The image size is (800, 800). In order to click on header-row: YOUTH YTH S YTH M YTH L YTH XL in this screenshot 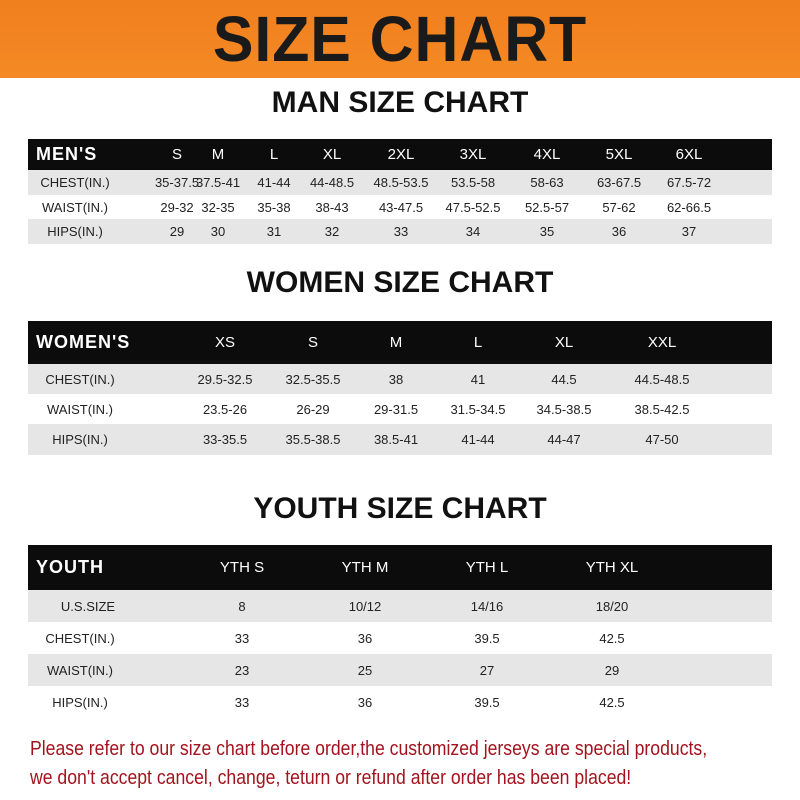, I will do `click(400, 567)`.